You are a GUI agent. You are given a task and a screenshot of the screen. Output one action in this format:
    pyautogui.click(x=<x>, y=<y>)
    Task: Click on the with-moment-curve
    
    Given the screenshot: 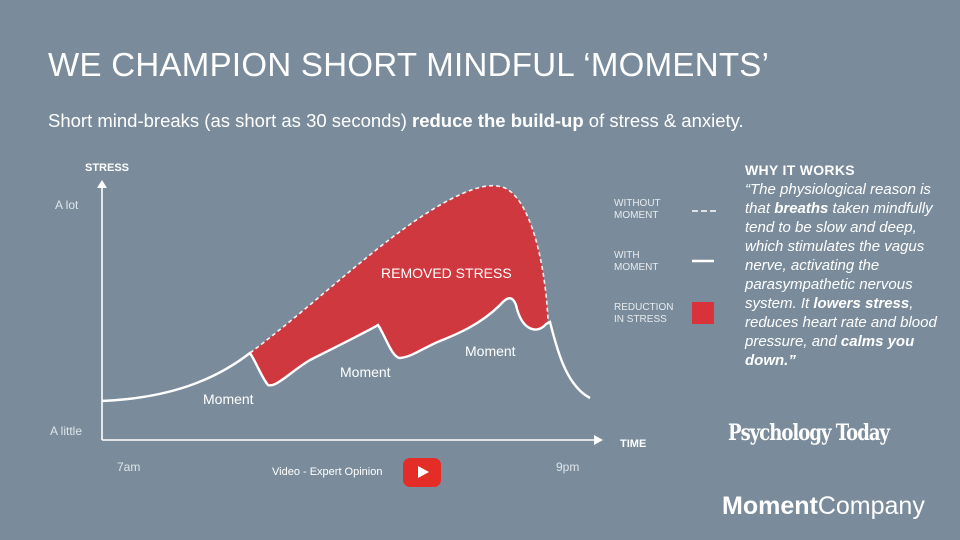 What is the action you would take?
    pyautogui.click(x=346, y=350)
    